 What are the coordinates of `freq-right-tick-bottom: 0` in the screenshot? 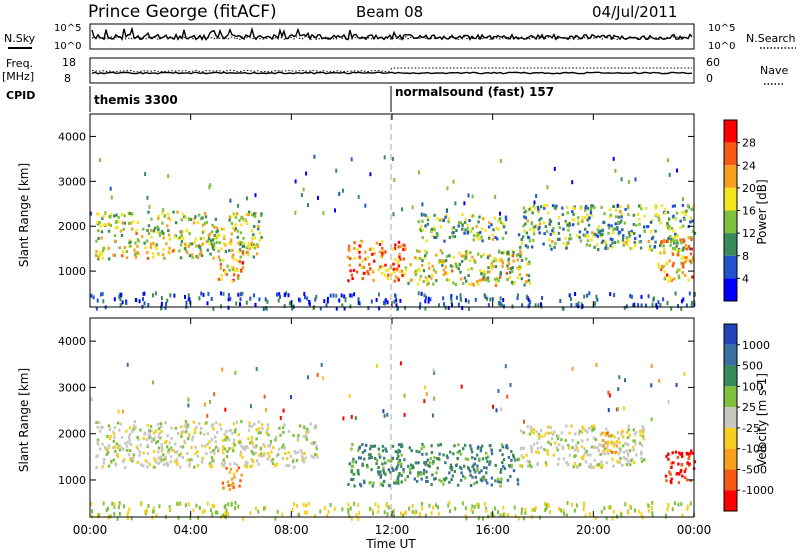 It's located at (709, 78).